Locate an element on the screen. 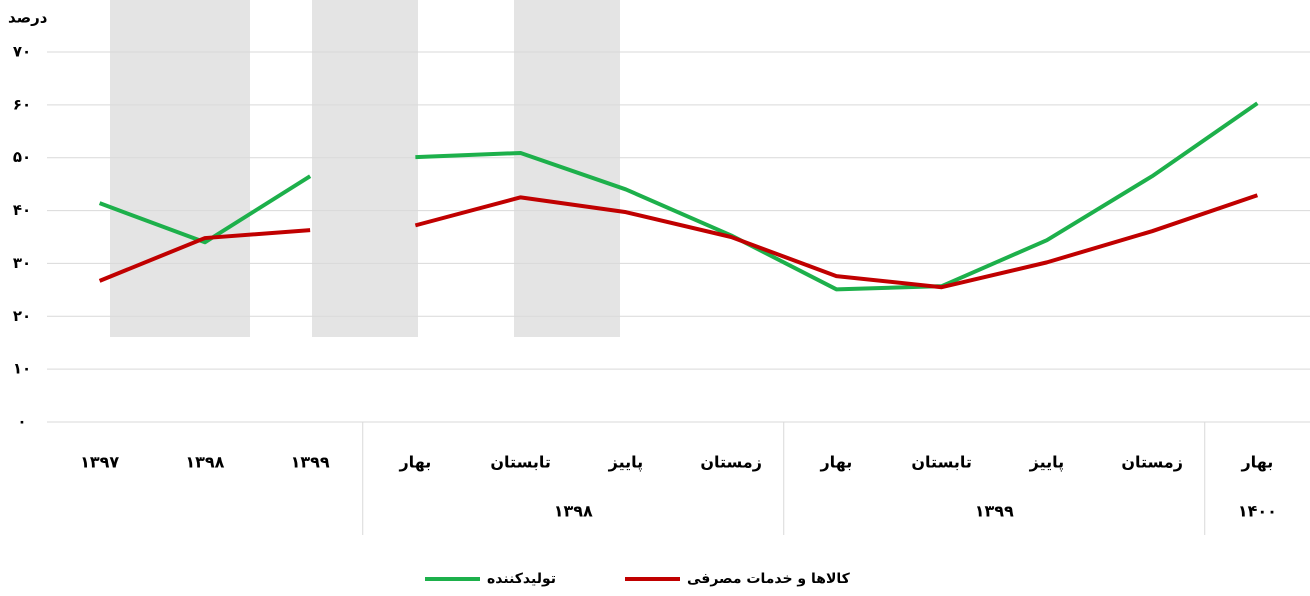 This screenshot has height=596, width=1310. group-label: ۱۳۹۸ is located at coordinates (573, 511).